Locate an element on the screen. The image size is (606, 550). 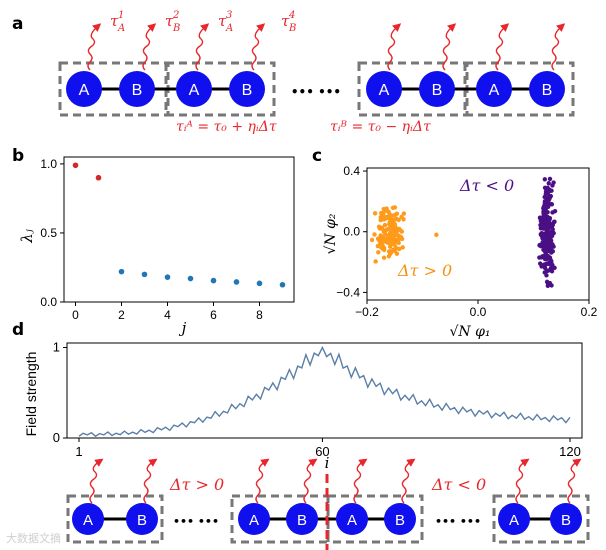
annotation-positive: Δτ > 0 is located at coordinates (424, 270).